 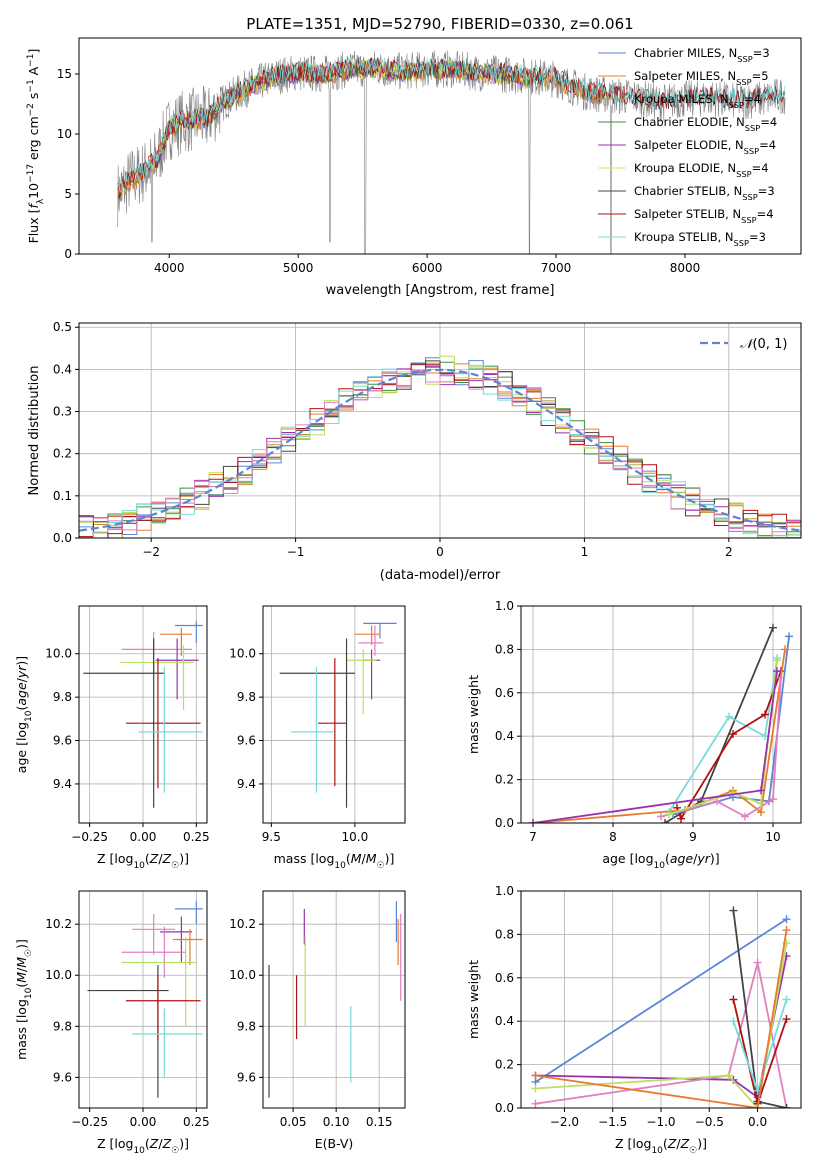 What do you see at coordinates (661, 1146) in the screenshot?
I see `x-axis-label: Z [log10(Z/Z☉)]` at bounding box center [661, 1146].